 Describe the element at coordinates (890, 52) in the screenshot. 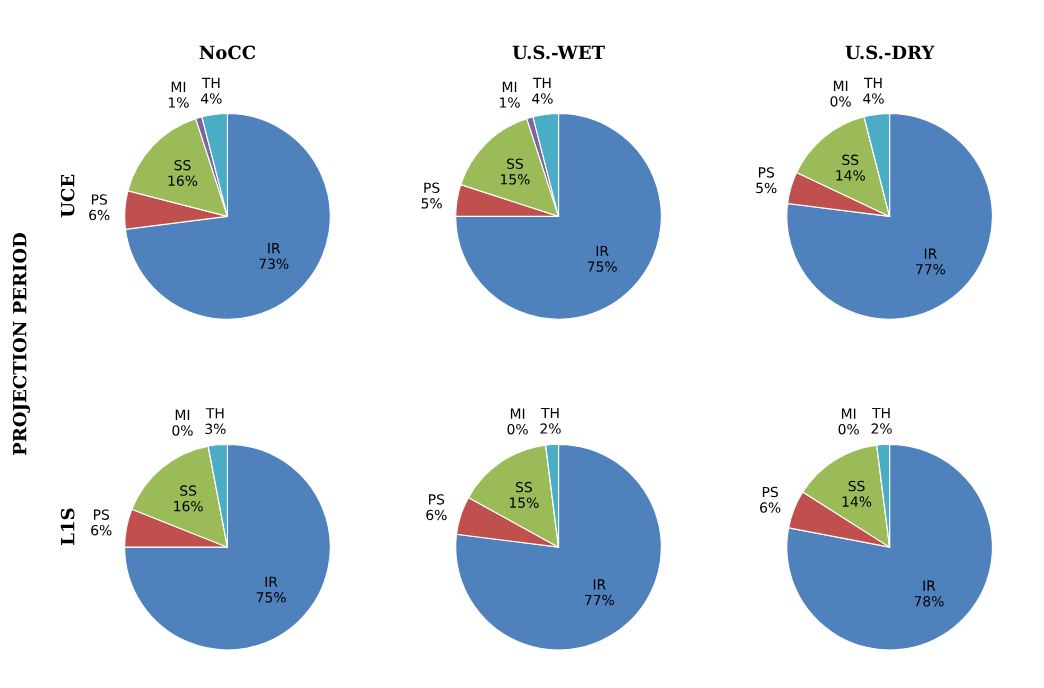

I see `chart-title: U.S.-DRY` at that location.